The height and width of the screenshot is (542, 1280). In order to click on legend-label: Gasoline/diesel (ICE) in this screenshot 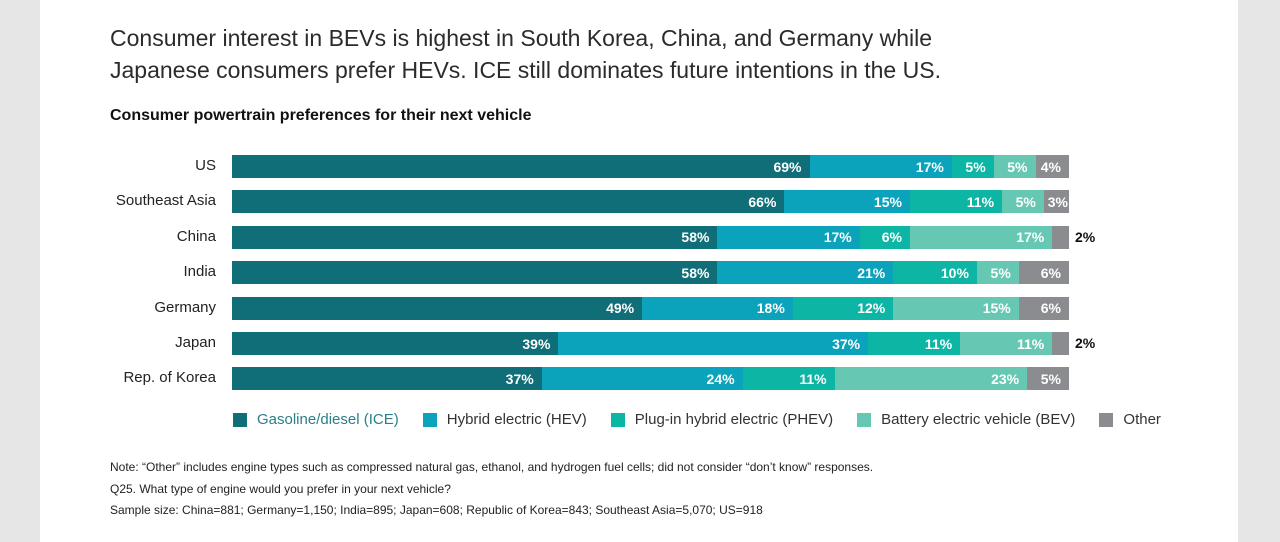, I will do `click(328, 419)`.